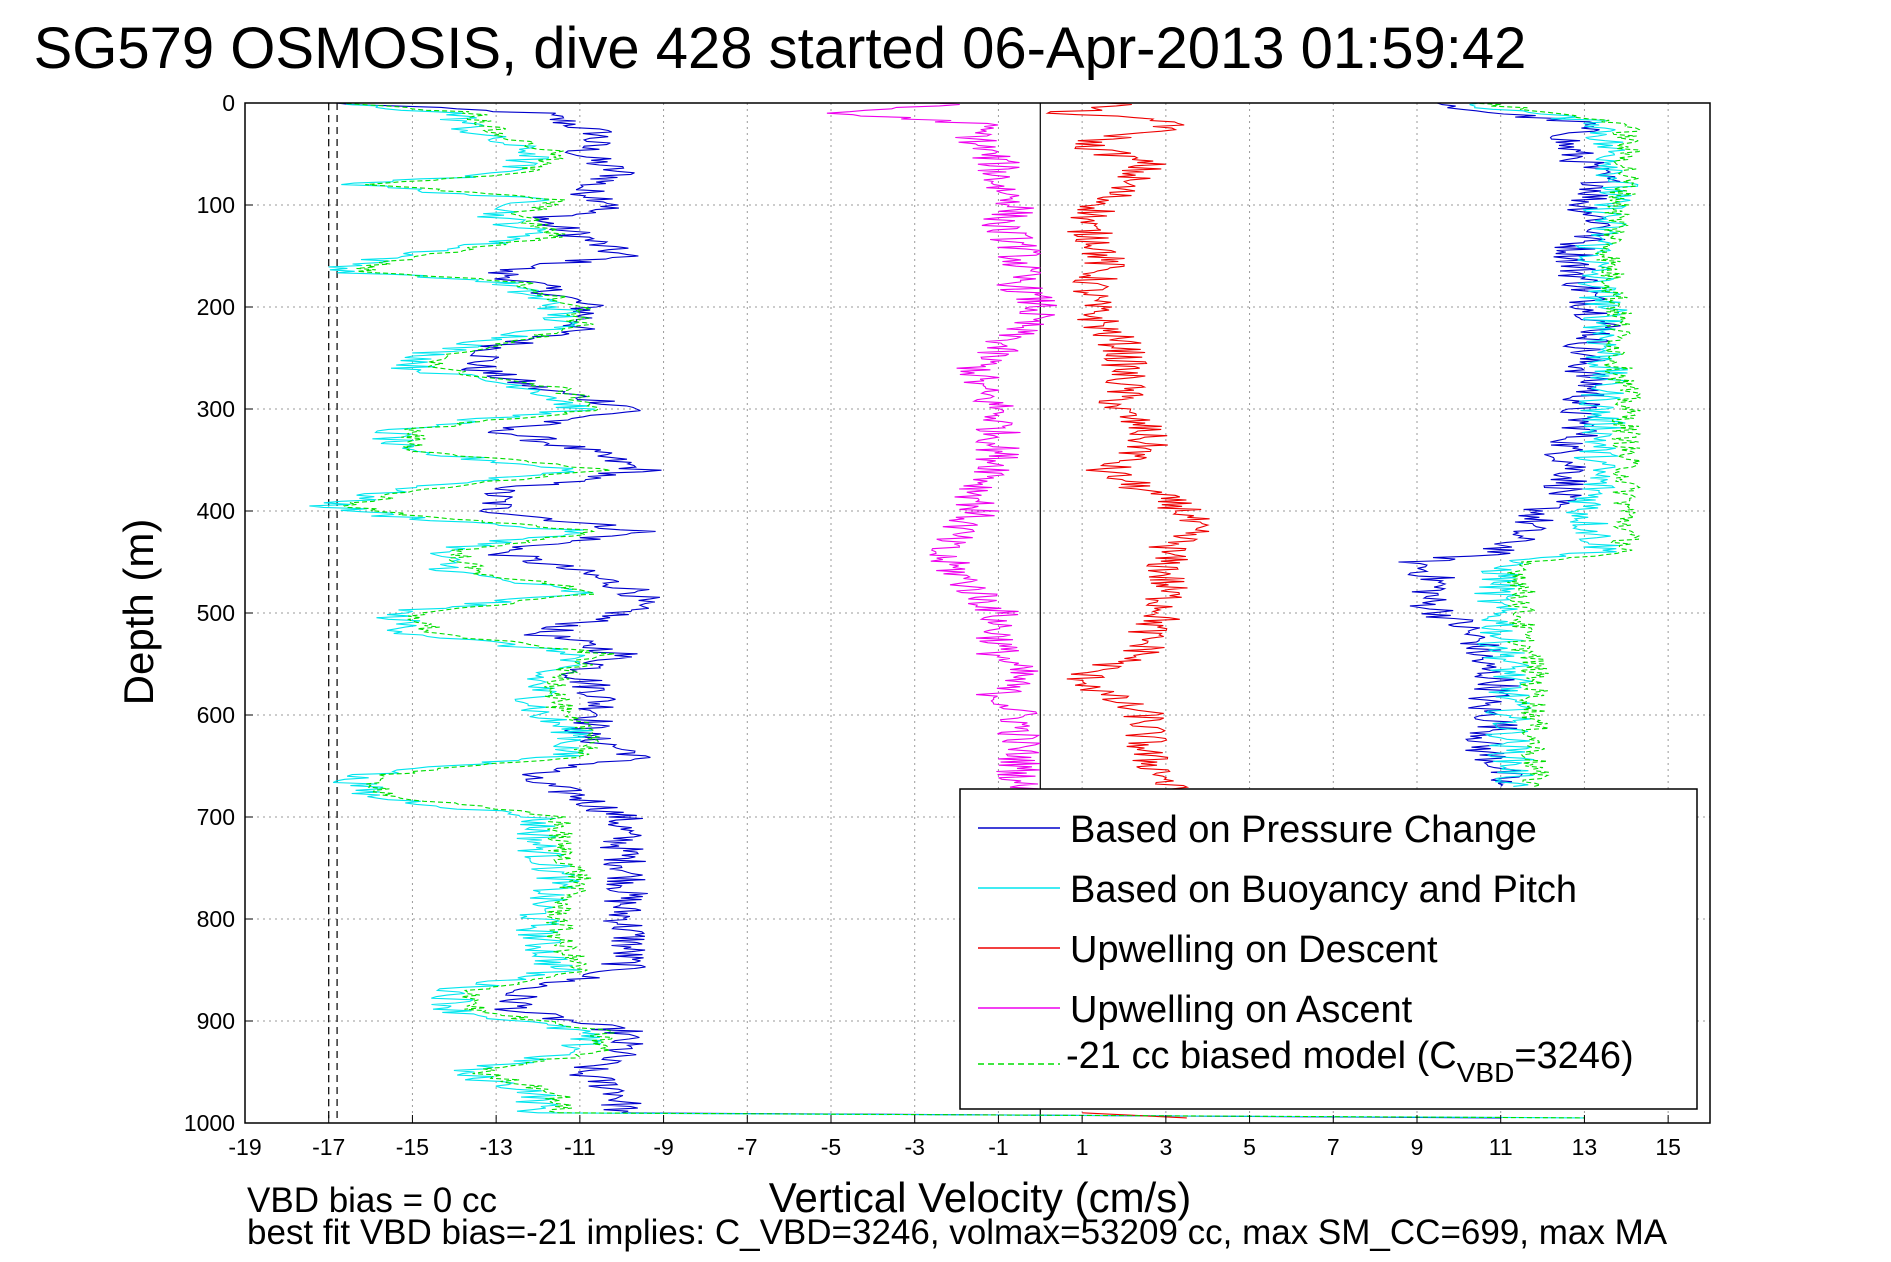 This screenshot has width=1891, height=1262. What do you see at coordinates (663, 1147) in the screenshot?
I see `x-tick-label: -9` at bounding box center [663, 1147].